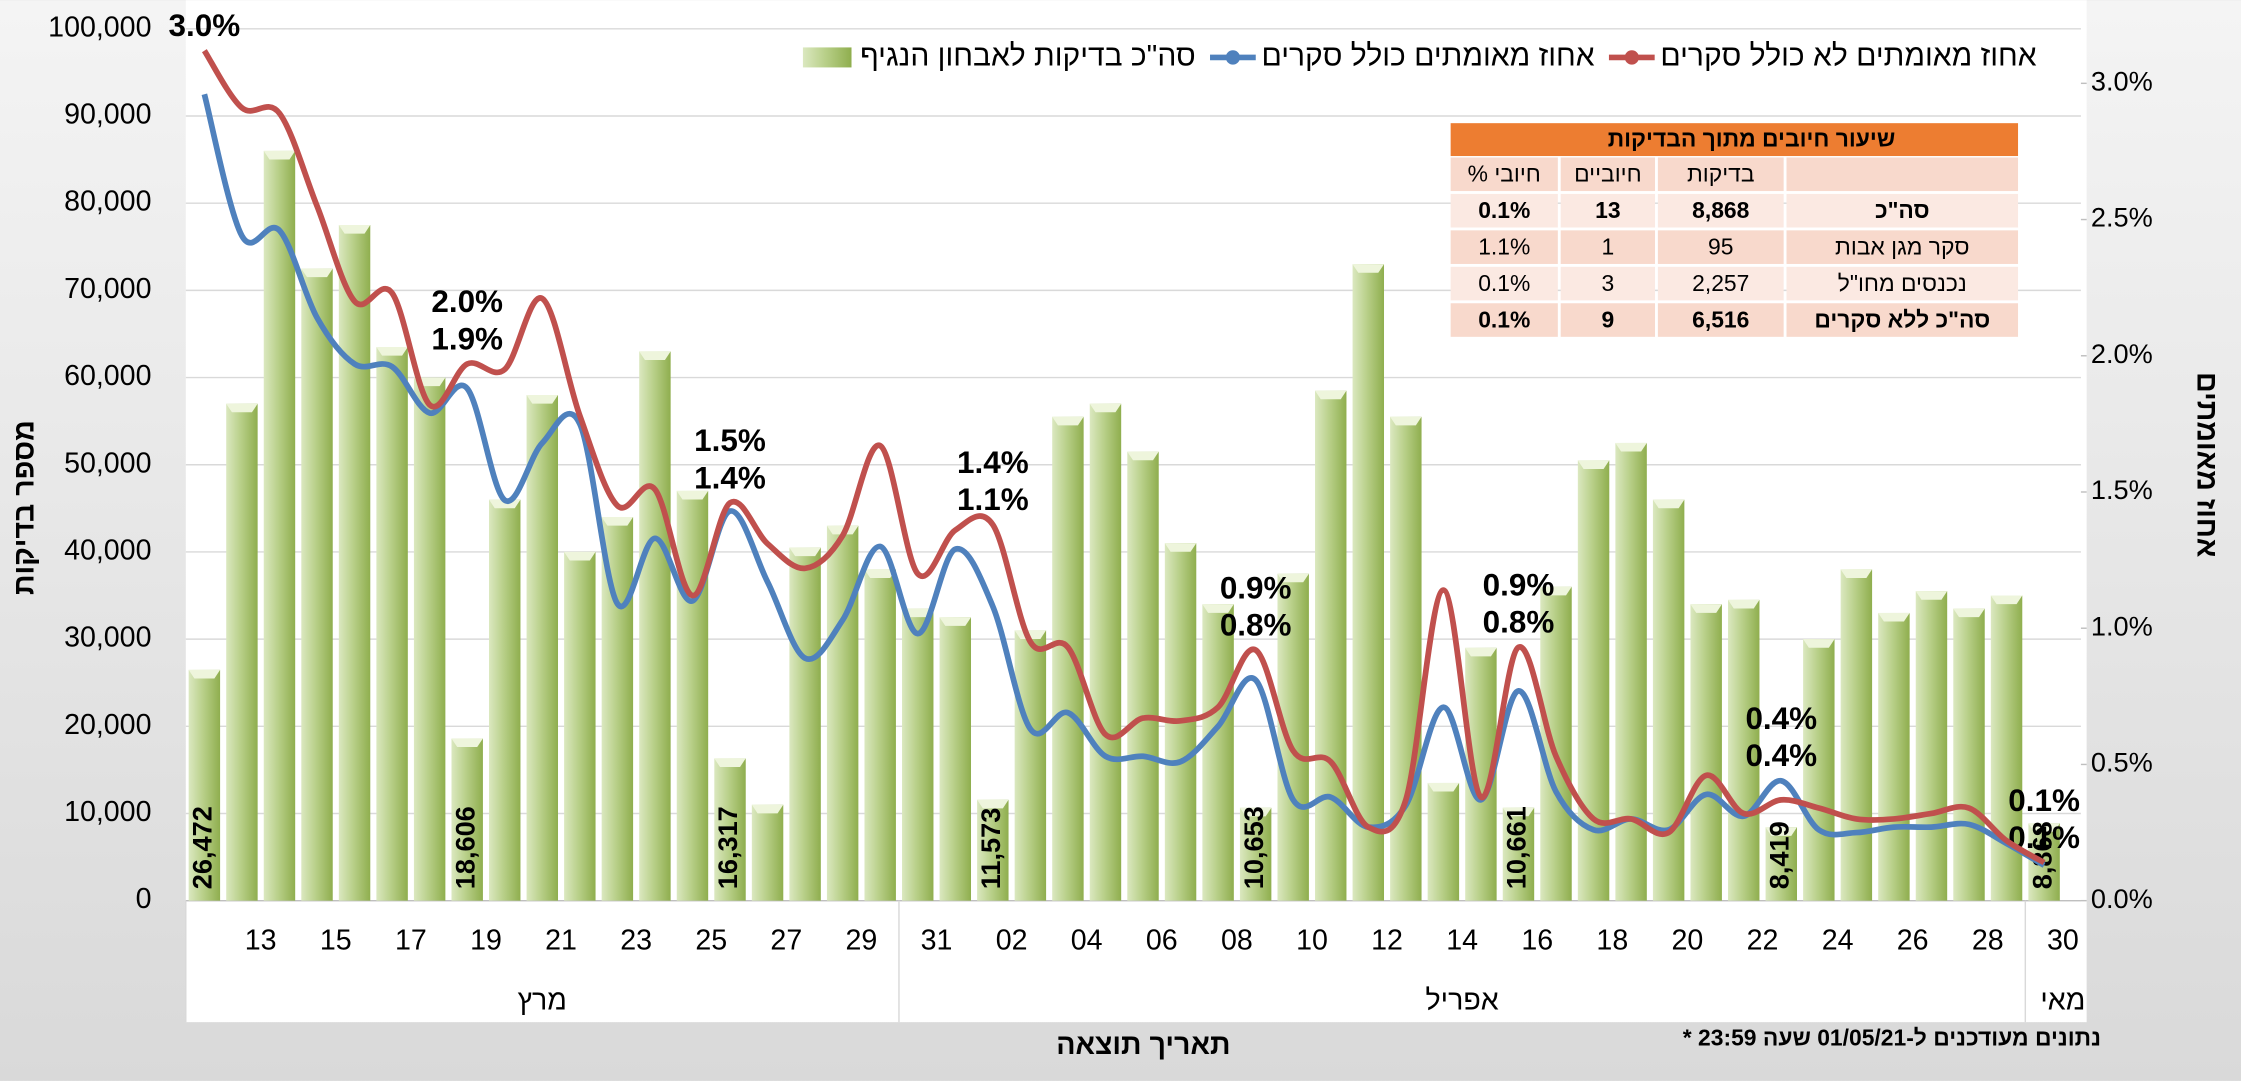 This screenshot has width=2241, height=1081. I want to click on table-cell-text: 13, so click(1607, 210).